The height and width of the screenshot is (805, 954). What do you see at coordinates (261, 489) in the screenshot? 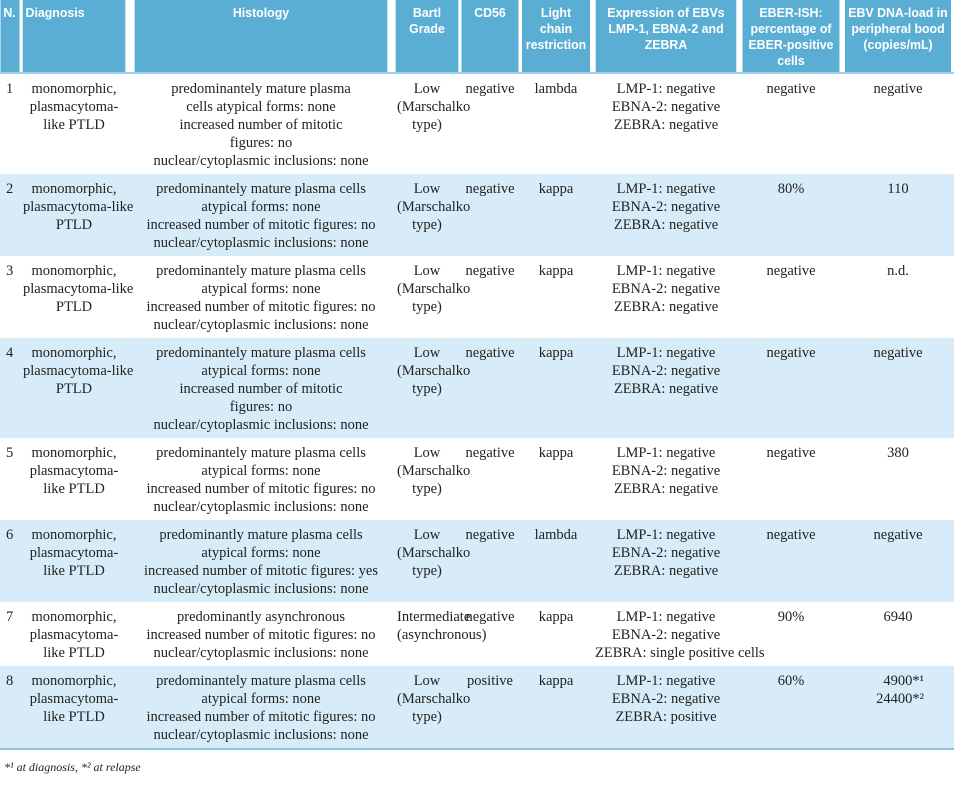
I see `cell-line: increased number of mitotic figures: no` at bounding box center [261, 489].